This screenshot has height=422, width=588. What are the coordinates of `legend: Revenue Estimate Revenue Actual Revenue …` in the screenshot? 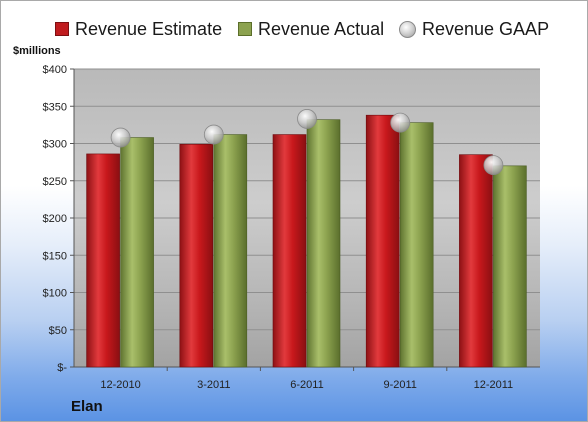 It's located at (294, 29).